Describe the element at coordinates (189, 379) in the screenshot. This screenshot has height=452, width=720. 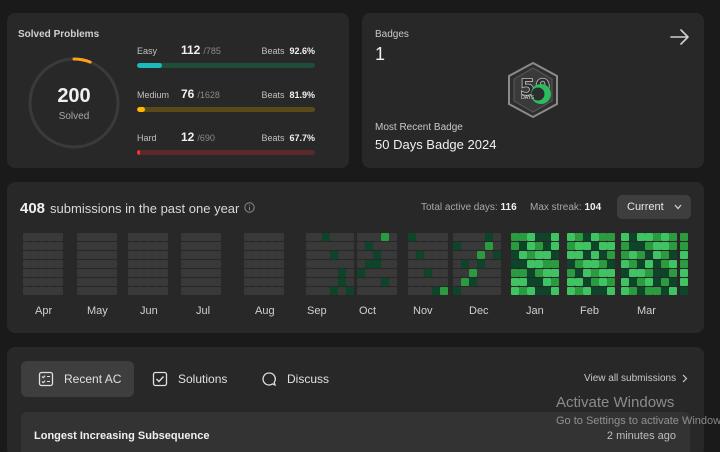
I see `tab-solutions: Solutions` at that location.